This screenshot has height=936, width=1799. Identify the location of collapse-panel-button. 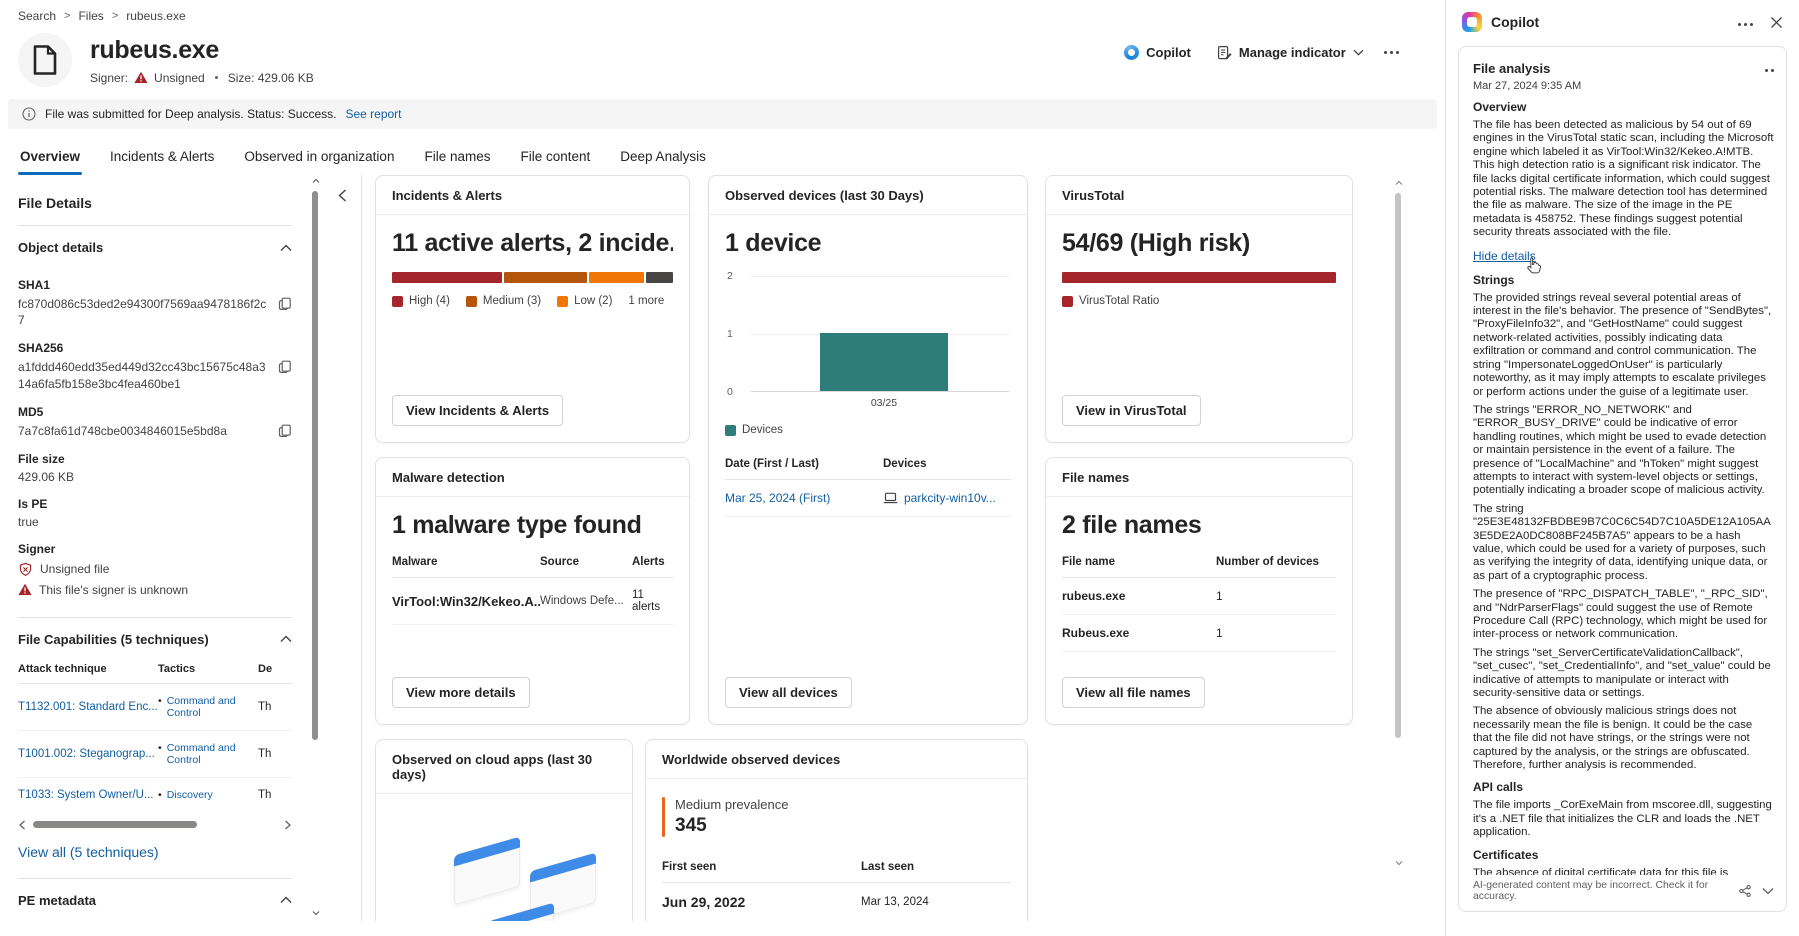
(342, 195).